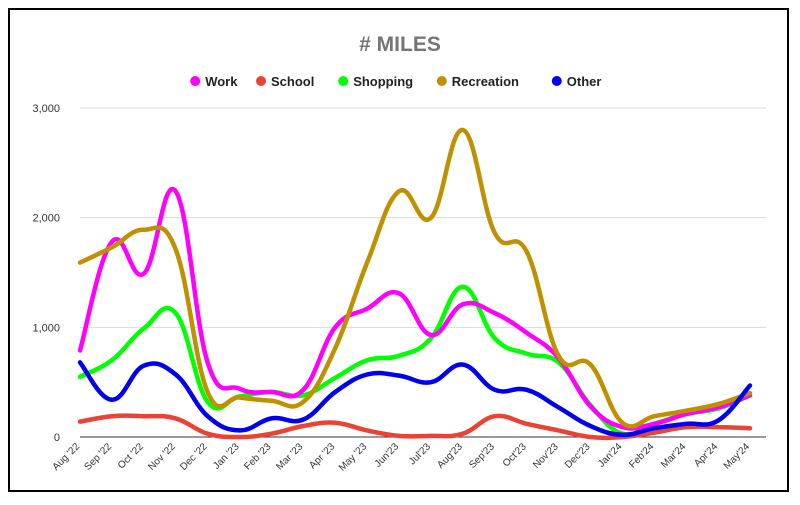  What do you see at coordinates (641, 455) in the screenshot?
I see `x-tick-label: Feb'24` at bounding box center [641, 455].